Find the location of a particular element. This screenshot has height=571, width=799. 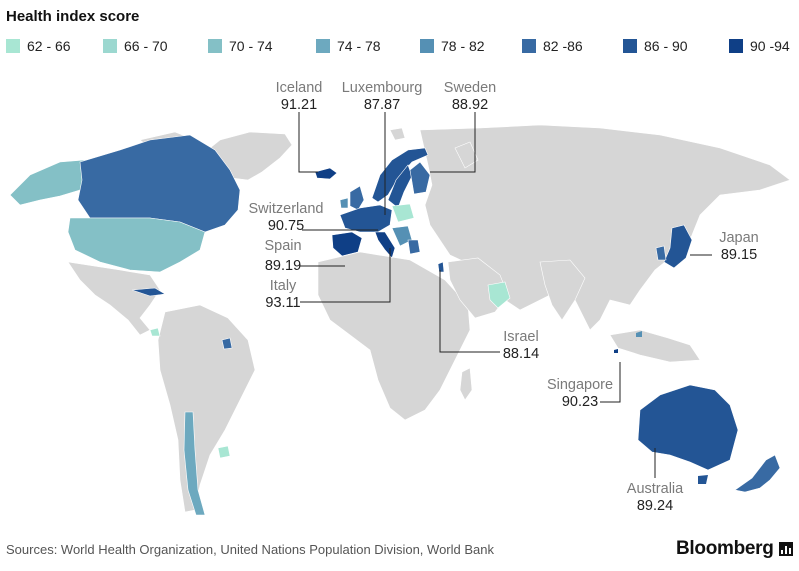

legend-label: 90 -94 is located at coordinates (770, 46).